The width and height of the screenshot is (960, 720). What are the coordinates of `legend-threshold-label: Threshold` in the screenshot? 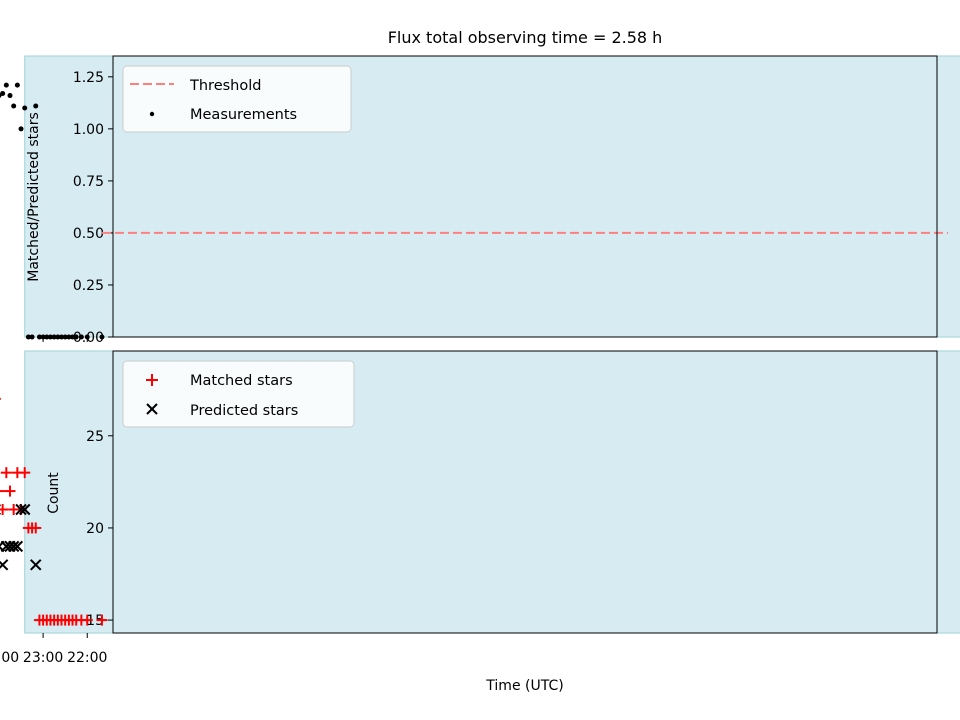 It's located at (225, 86).